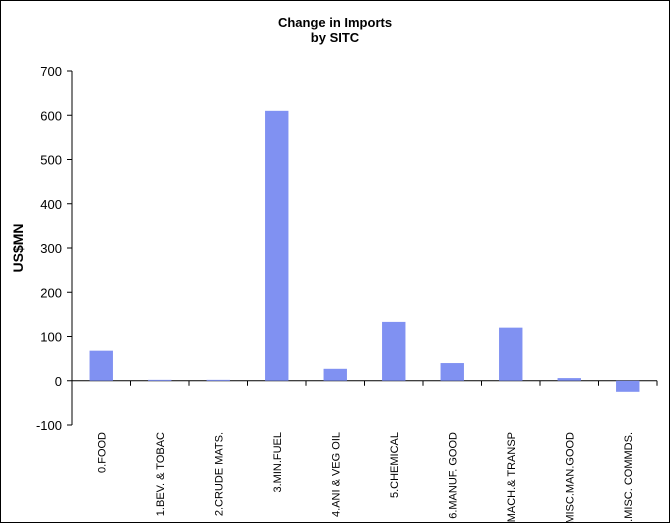 The image size is (670, 523). What do you see at coordinates (51, 337) in the screenshot?
I see `y-tick-label: 100` at bounding box center [51, 337].